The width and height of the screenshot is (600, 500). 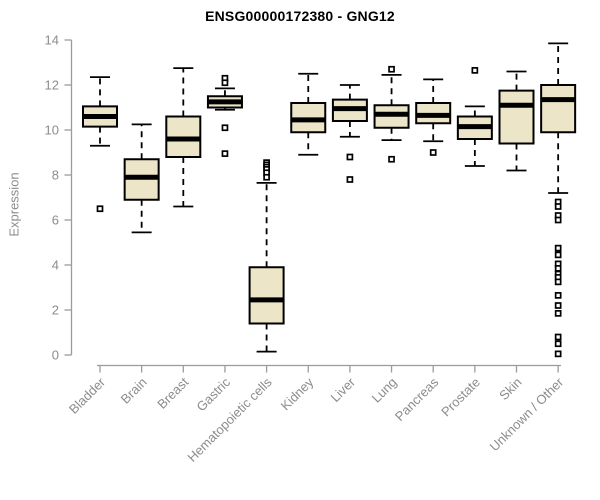 What do you see at coordinates (527, 414) in the screenshot?
I see `x-category-label: Unknown / Other` at bounding box center [527, 414].